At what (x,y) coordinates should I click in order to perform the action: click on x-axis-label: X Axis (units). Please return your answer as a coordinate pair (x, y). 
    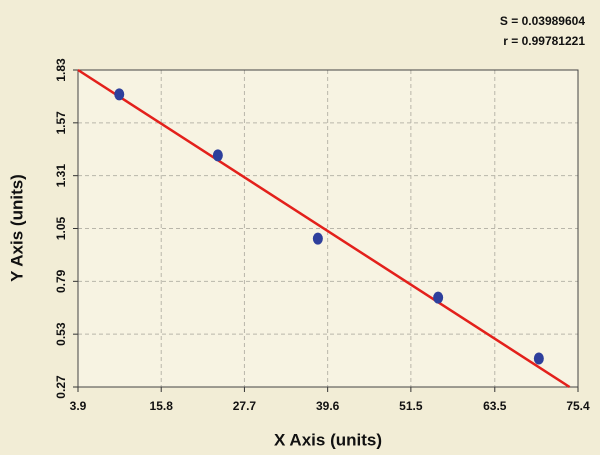
    Looking at the image, I should click on (328, 439).